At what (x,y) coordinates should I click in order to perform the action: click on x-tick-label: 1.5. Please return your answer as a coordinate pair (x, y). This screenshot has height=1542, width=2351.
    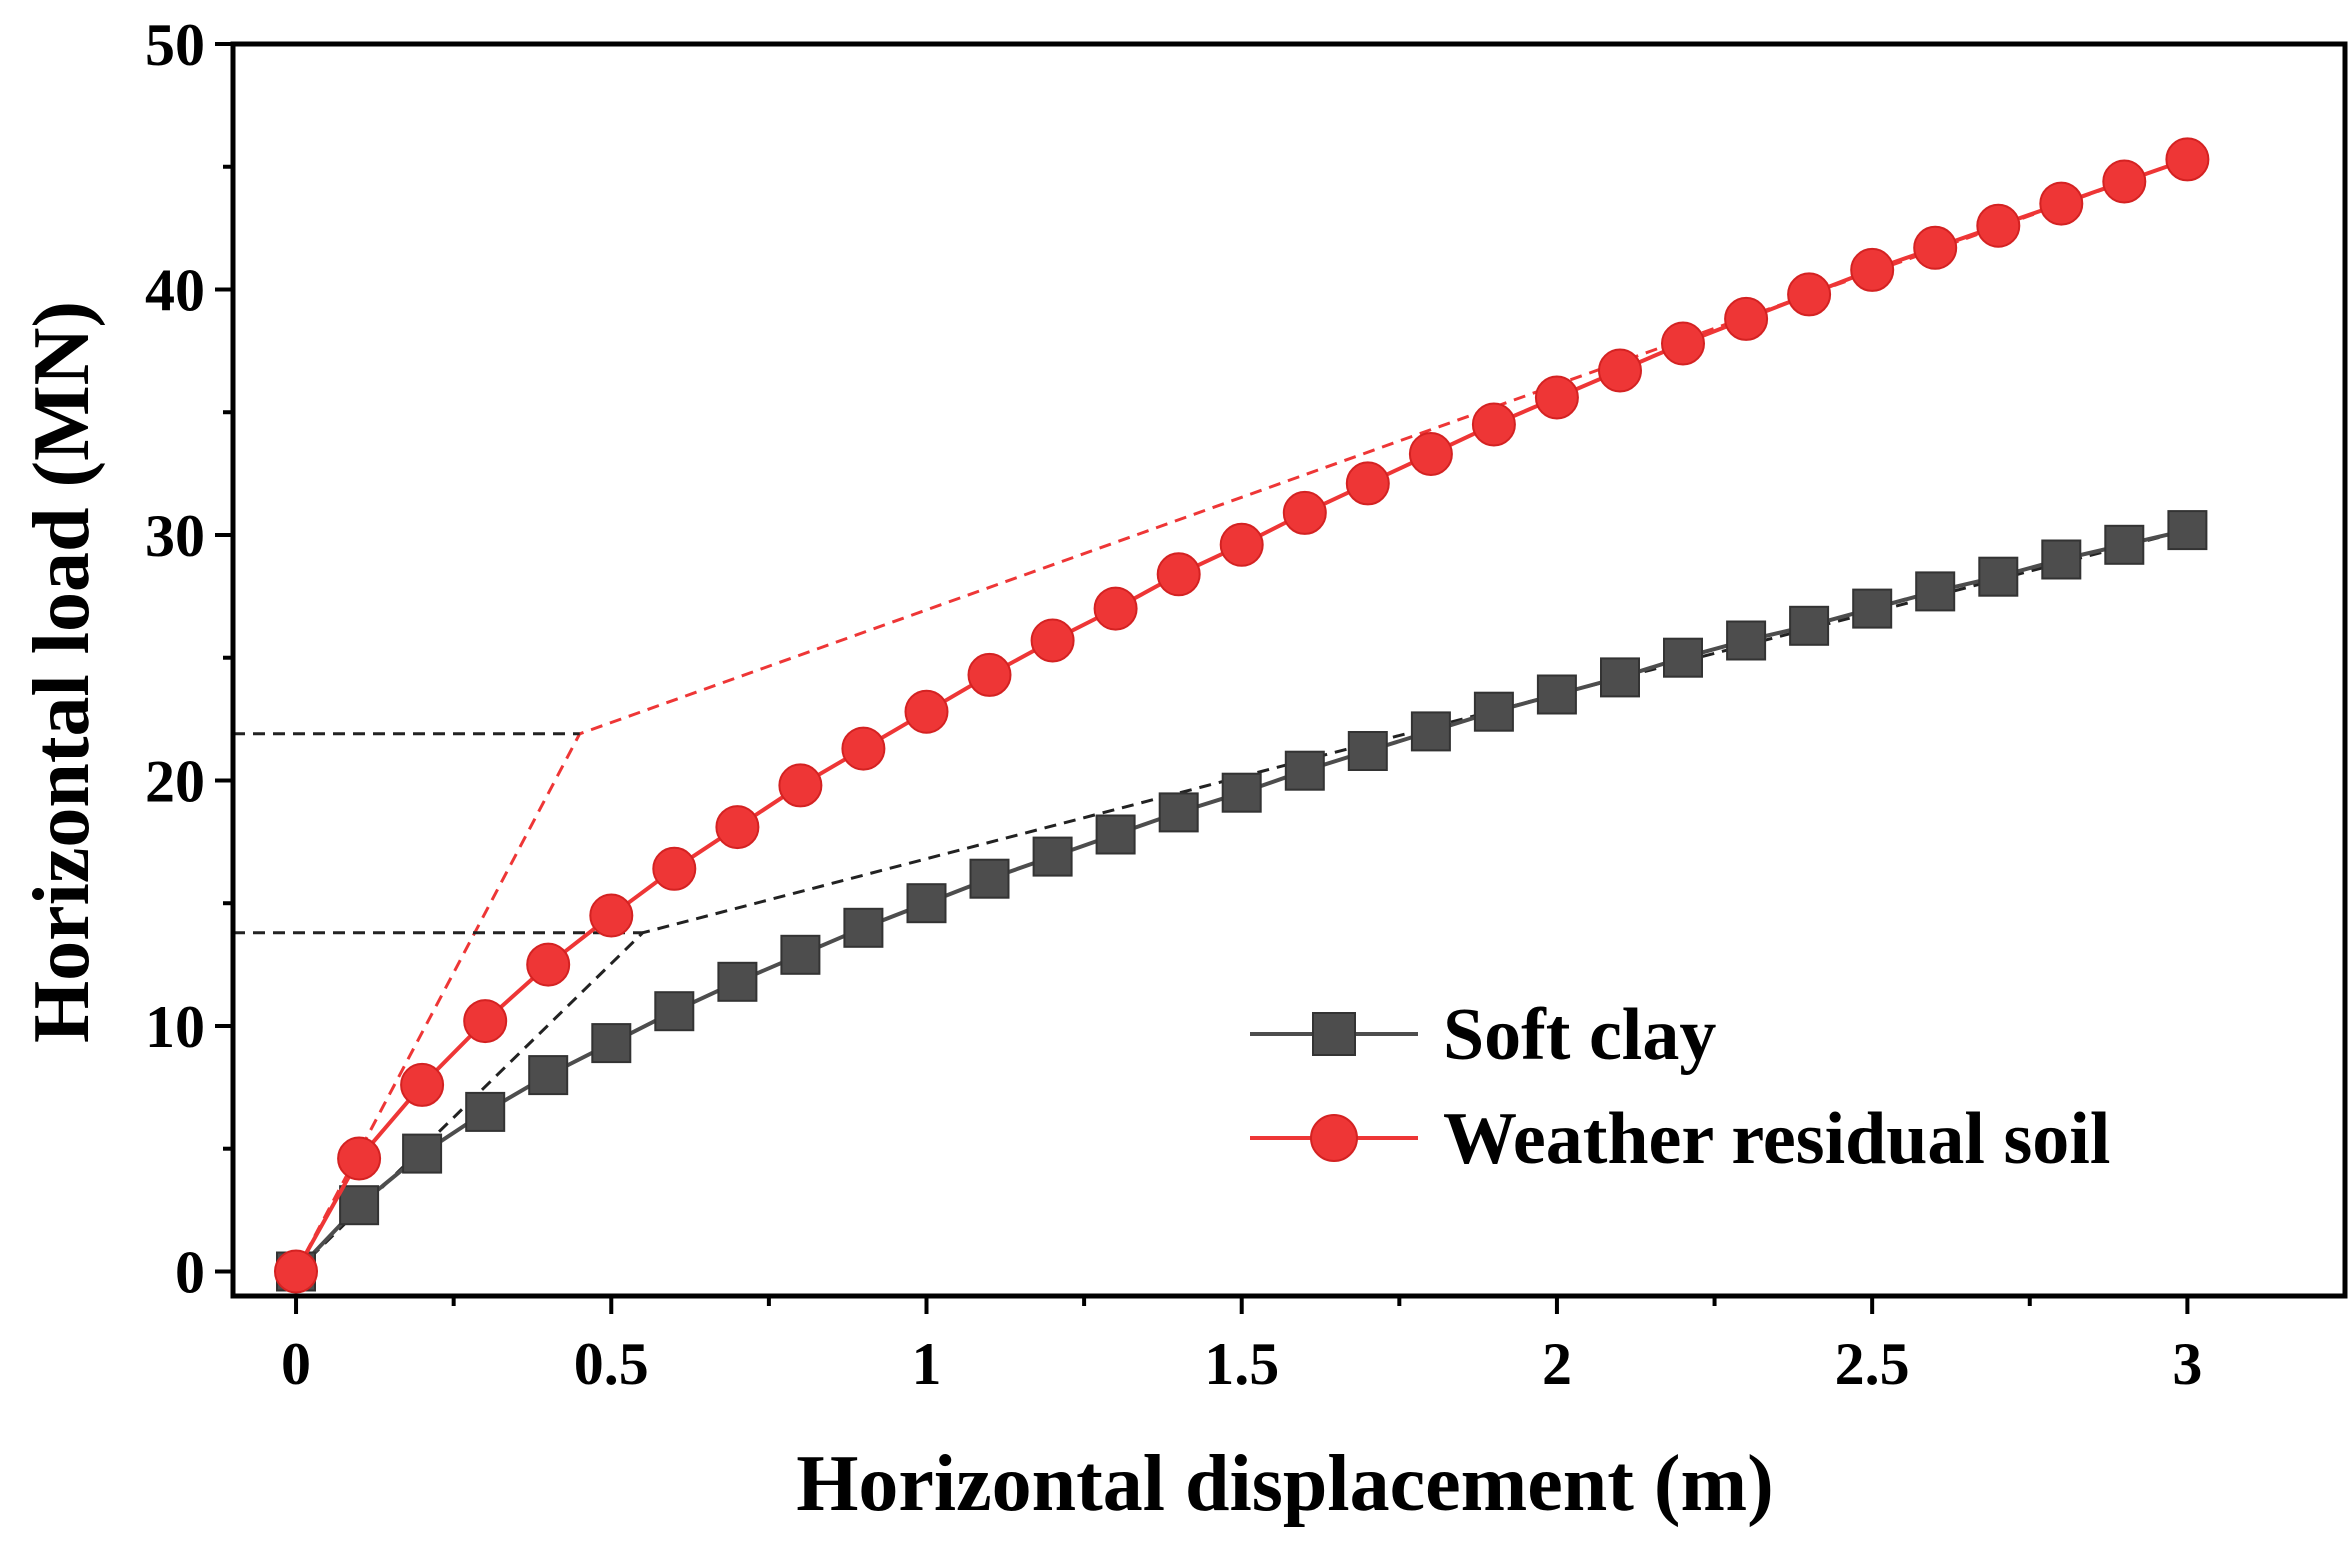
    Looking at the image, I should click on (1241, 1364).